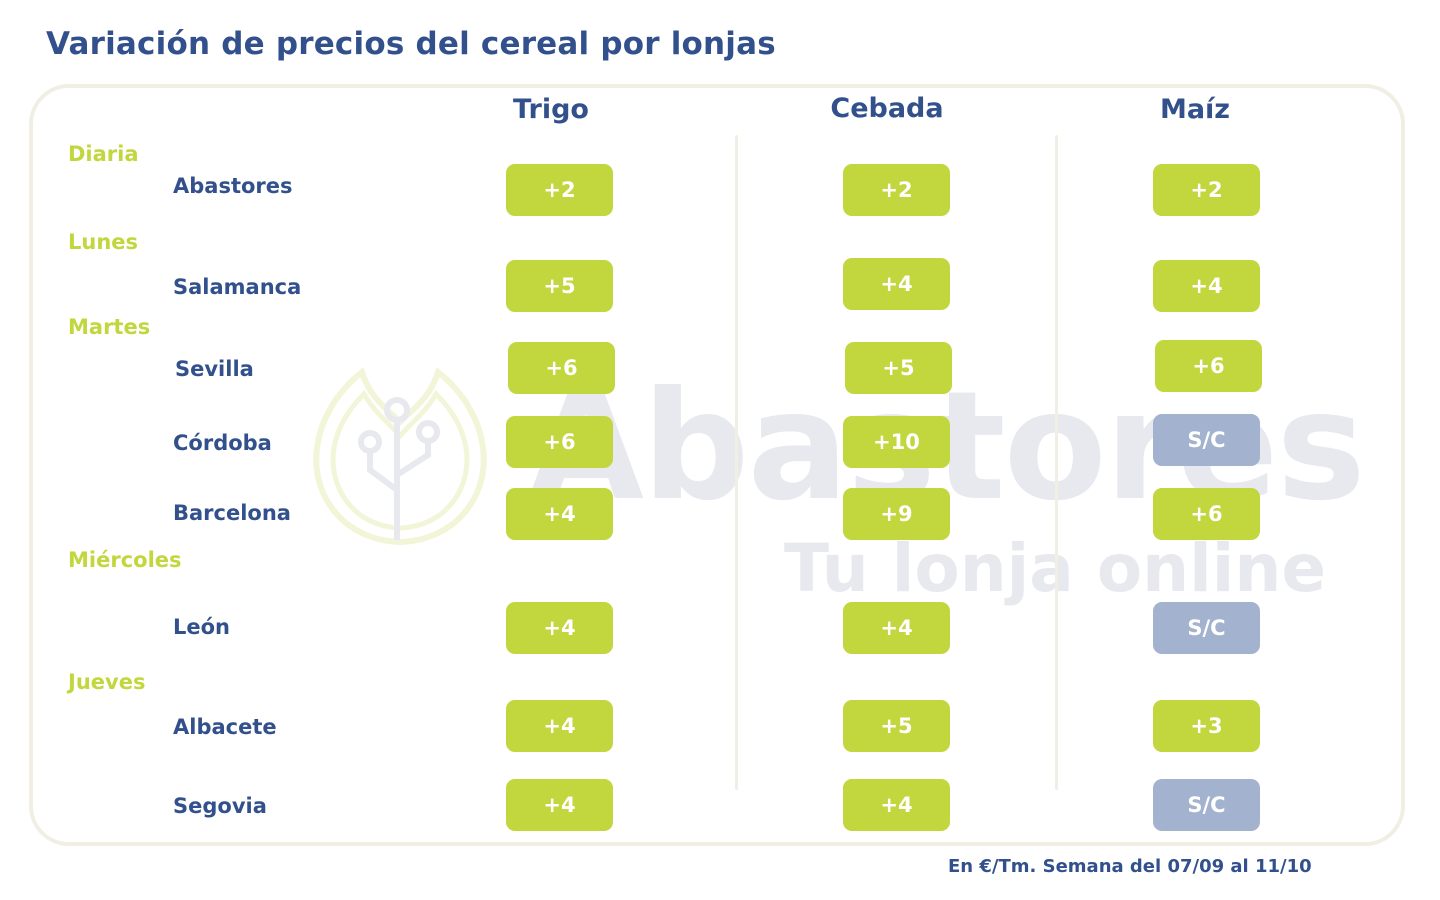  Describe the element at coordinates (551, 109) in the screenshot. I see `column-header-trigo: Trigo` at that location.